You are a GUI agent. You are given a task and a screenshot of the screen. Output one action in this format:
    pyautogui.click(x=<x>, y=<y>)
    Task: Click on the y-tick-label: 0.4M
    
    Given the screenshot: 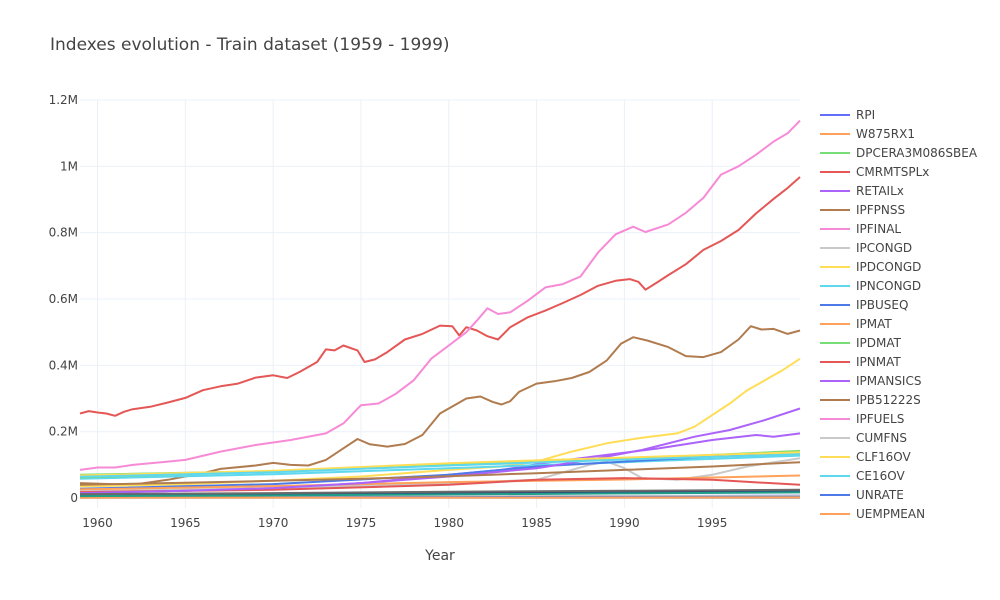 What is the action you would take?
    pyautogui.click(x=63, y=365)
    